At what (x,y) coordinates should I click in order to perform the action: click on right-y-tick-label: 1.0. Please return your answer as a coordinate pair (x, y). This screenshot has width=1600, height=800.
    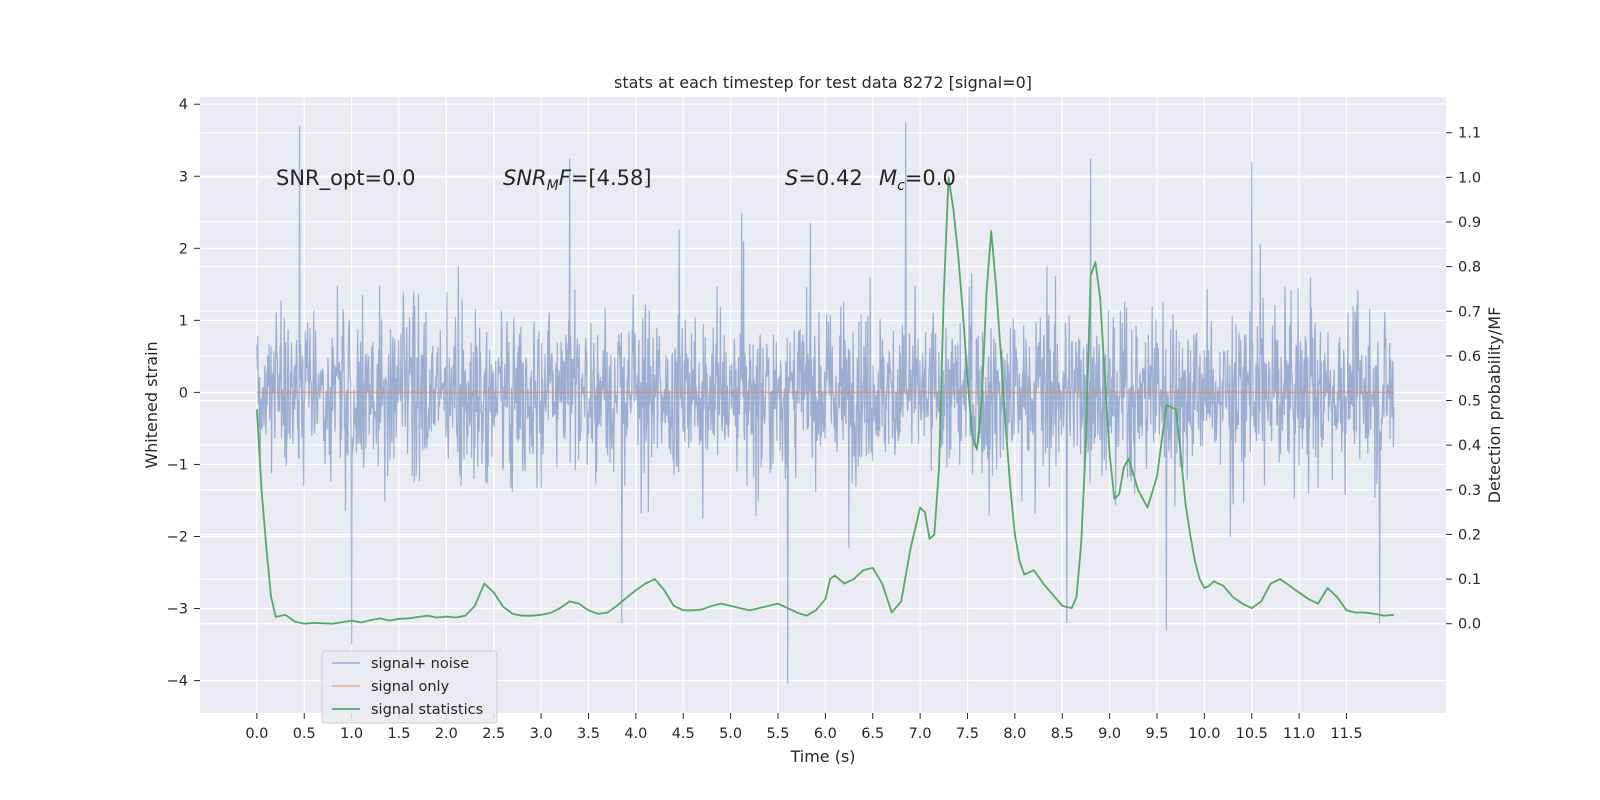
    Looking at the image, I should click on (1469, 178).